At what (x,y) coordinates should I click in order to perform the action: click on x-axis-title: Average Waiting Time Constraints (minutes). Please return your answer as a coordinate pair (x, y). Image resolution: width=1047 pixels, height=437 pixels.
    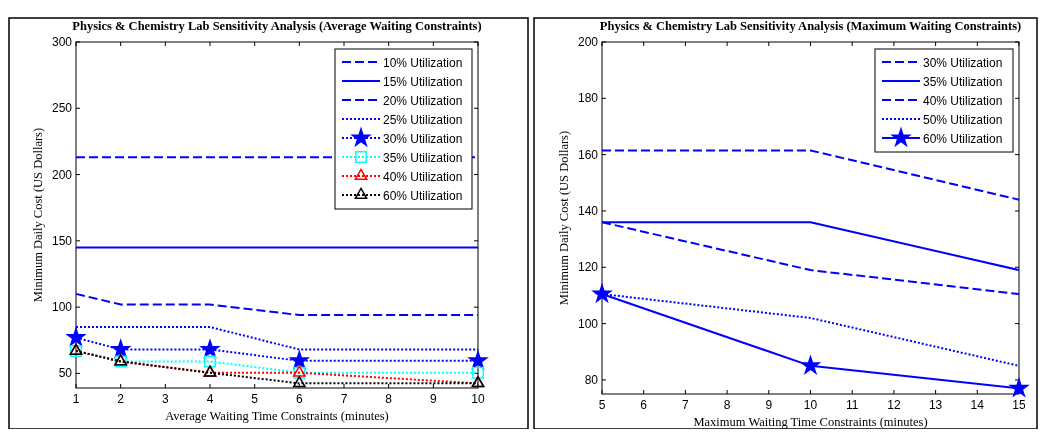
    Looking at the image, I should click on (277, 416).